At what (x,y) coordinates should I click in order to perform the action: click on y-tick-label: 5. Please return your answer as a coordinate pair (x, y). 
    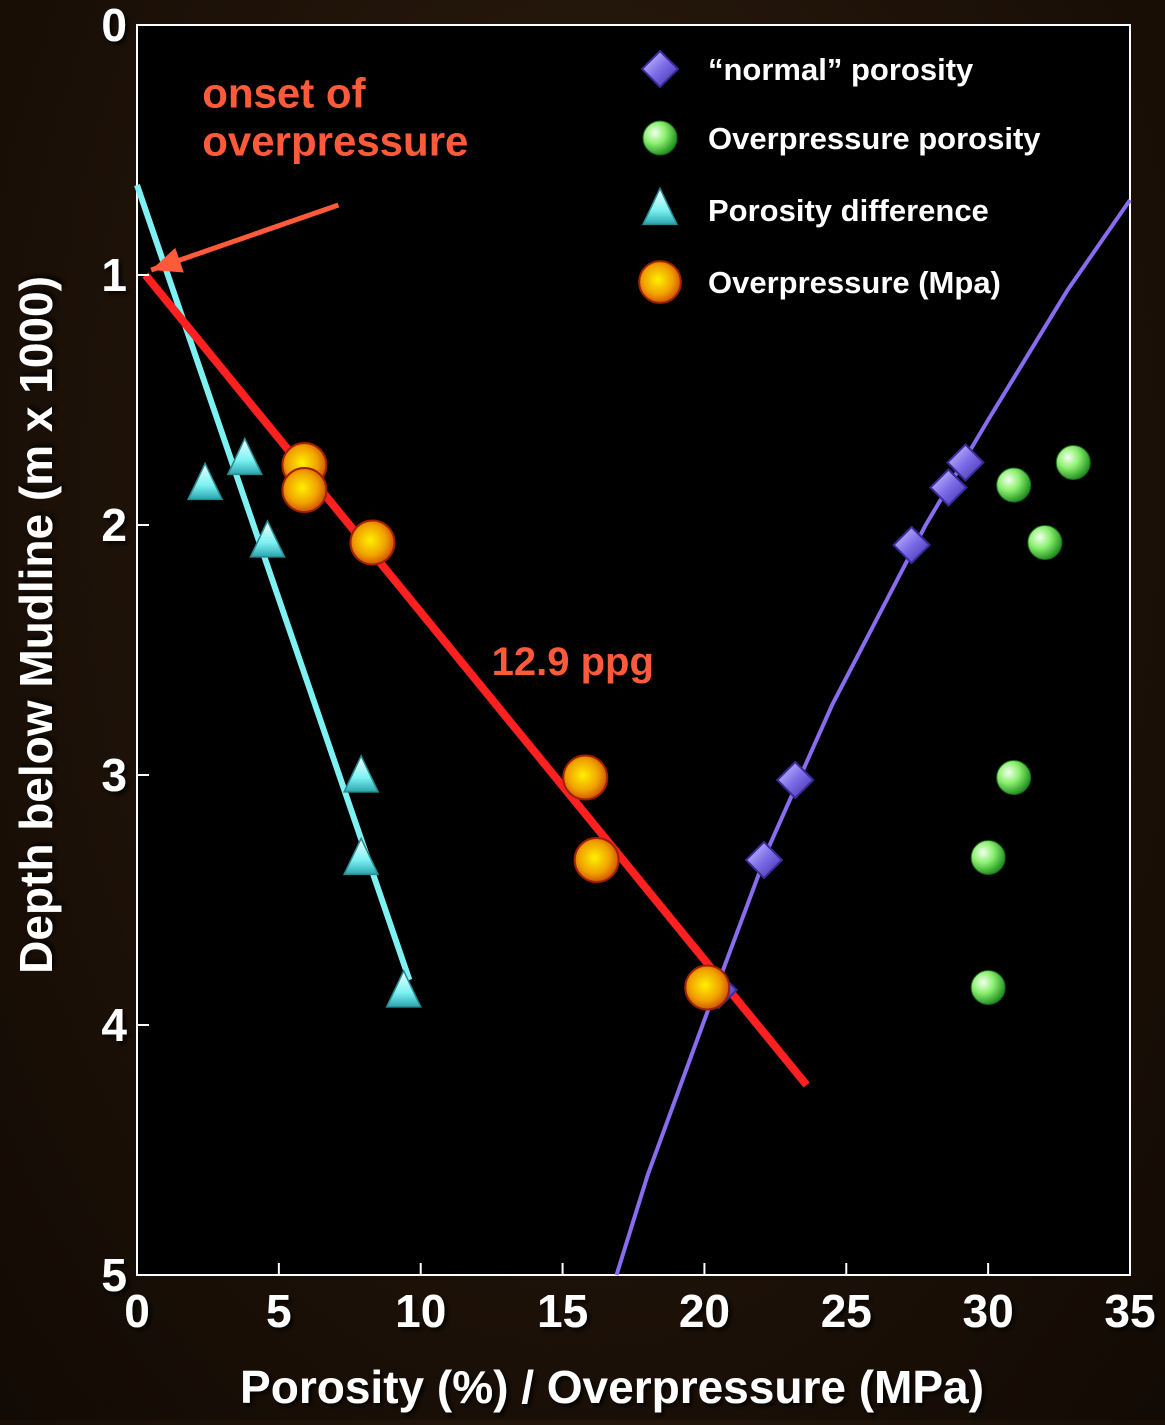
    Looking at the image, I should click on (114, 1275).